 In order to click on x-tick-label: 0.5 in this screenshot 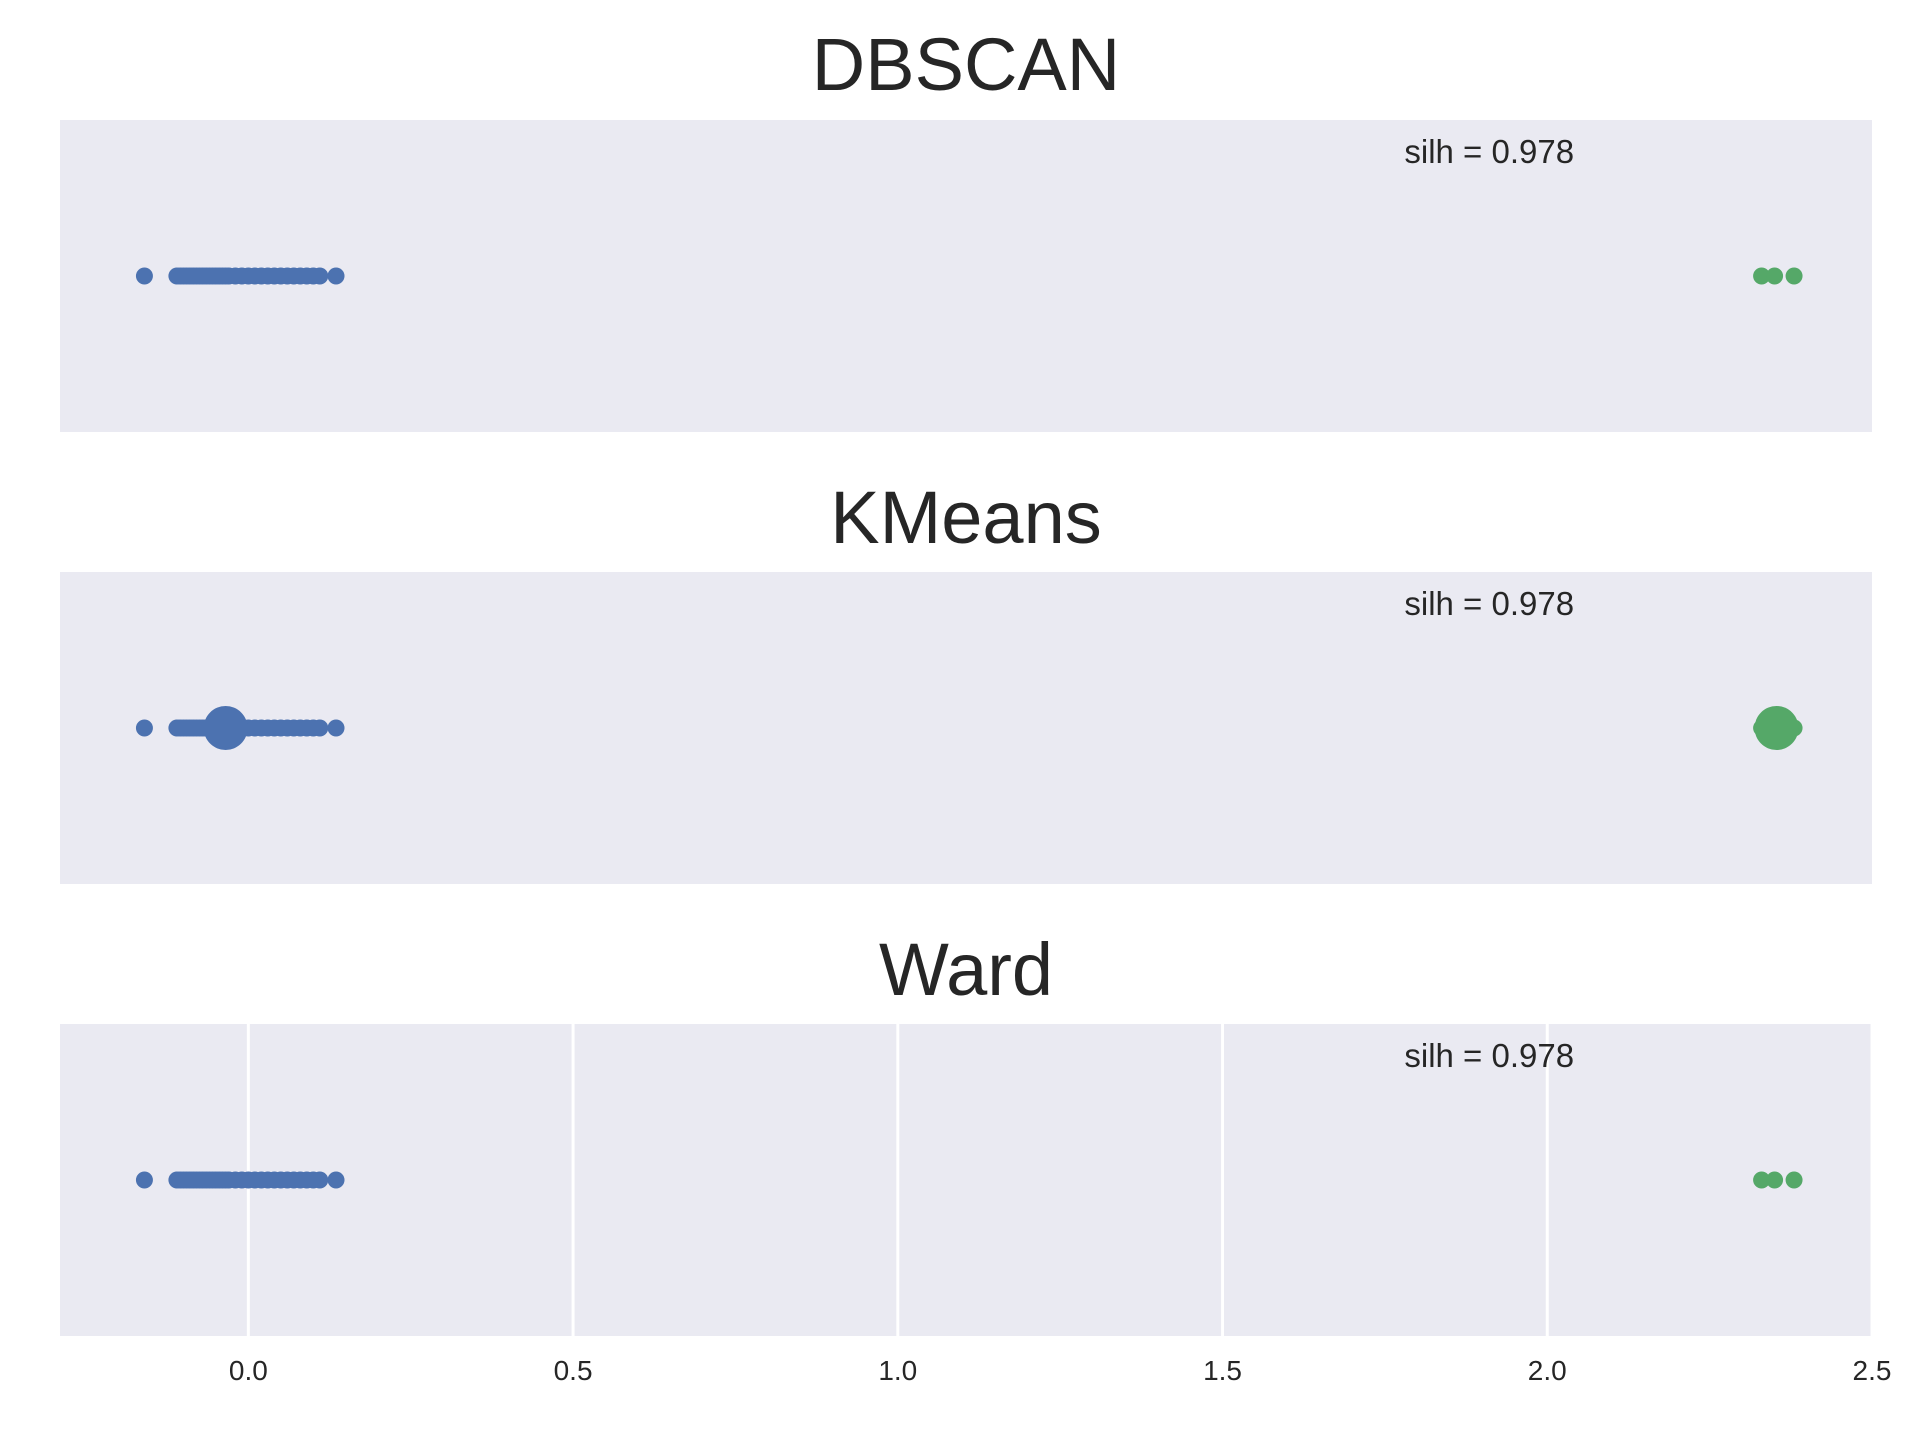, I will do `click(573, 1370)`.